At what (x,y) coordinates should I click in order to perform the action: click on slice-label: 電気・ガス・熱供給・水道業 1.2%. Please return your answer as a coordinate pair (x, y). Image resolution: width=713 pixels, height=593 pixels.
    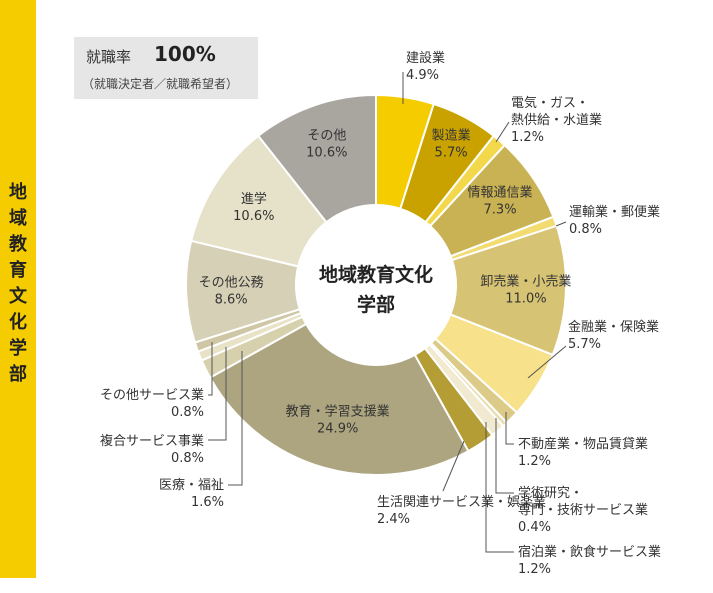
    Looking at the image, I should click on (556, 120).